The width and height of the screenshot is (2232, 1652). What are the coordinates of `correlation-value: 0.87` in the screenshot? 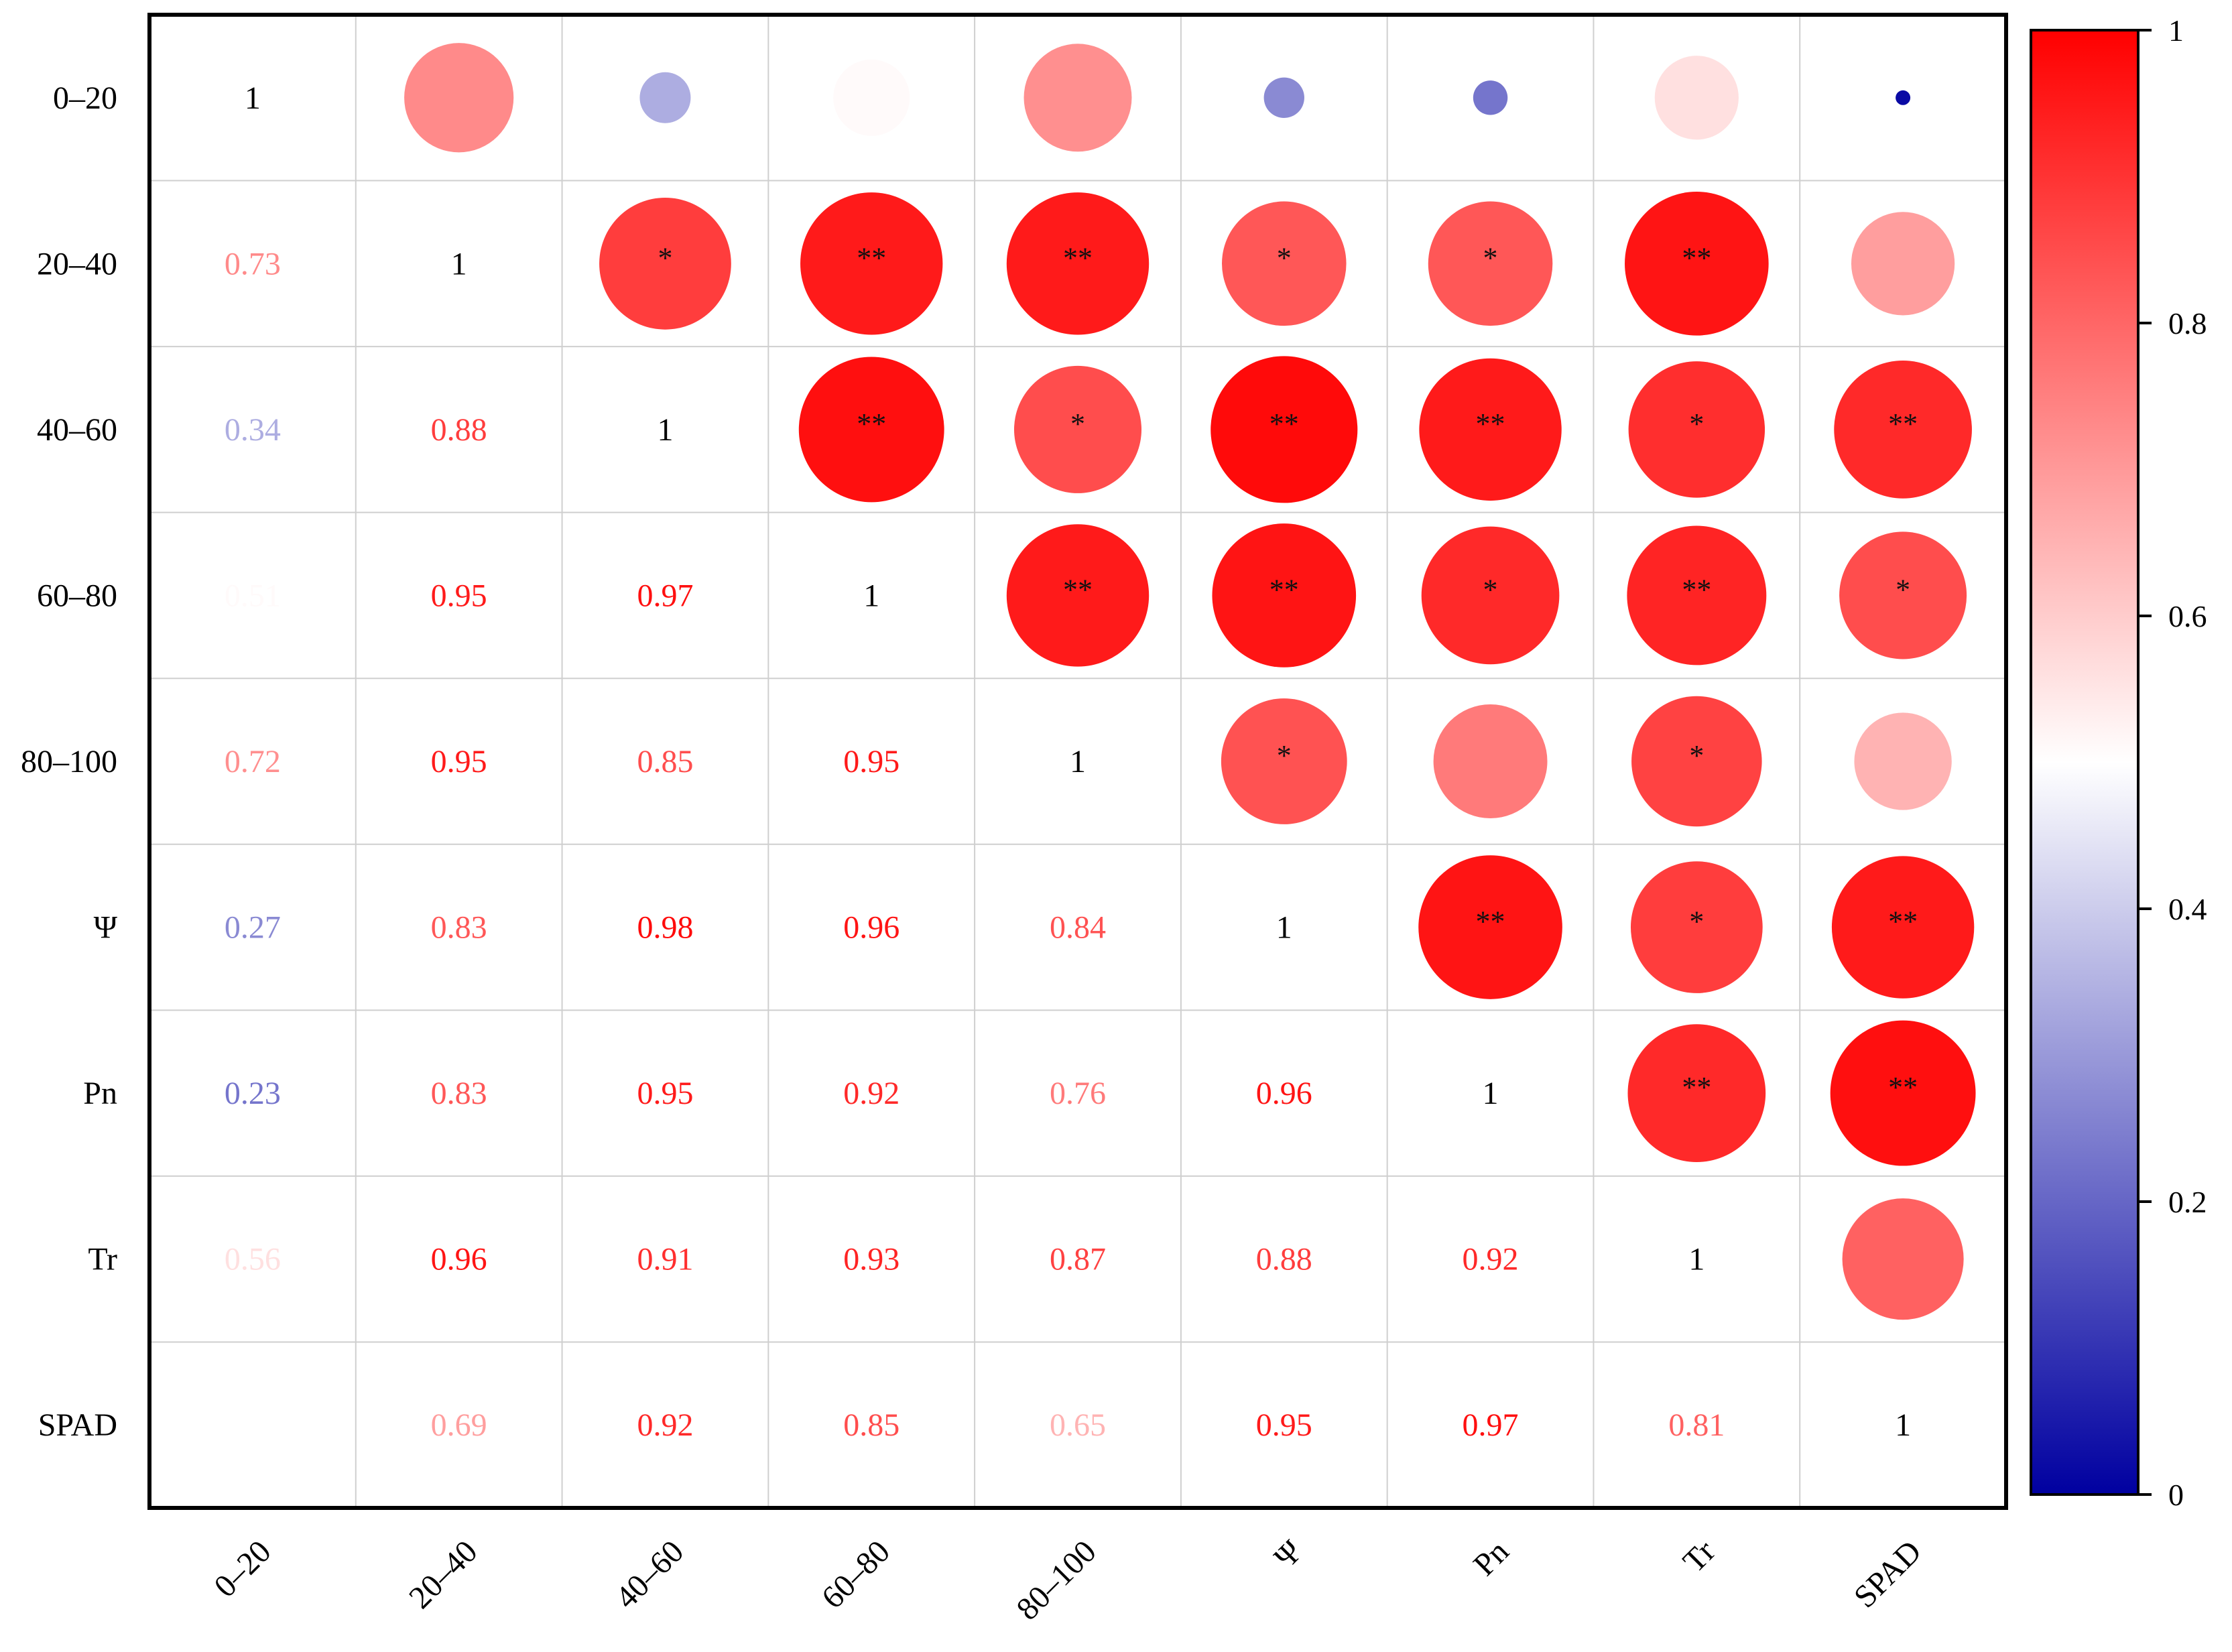 It's located at (1078, 1260).